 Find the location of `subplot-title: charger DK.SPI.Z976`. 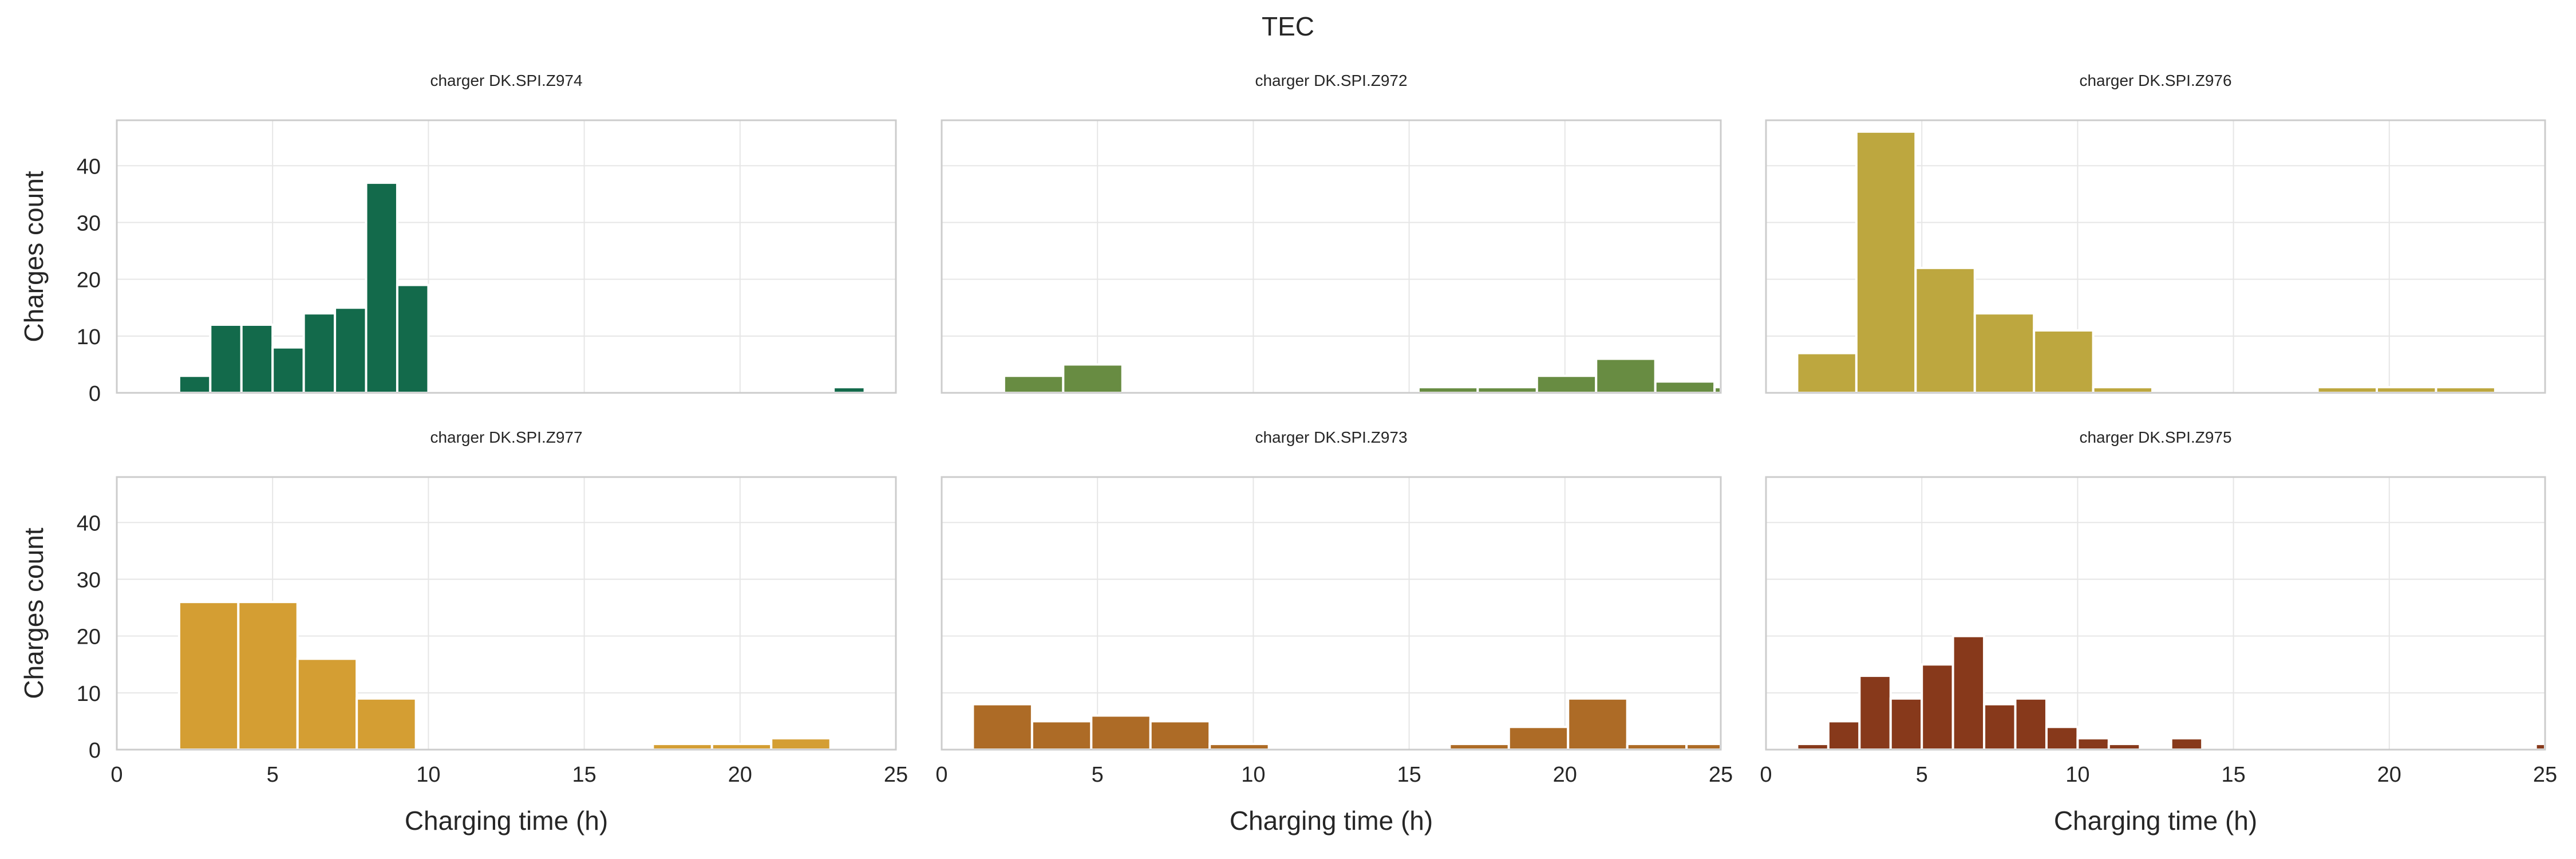

subplot-title: charger DK.SPI.Z976 is located at coordinates (2155, 80).